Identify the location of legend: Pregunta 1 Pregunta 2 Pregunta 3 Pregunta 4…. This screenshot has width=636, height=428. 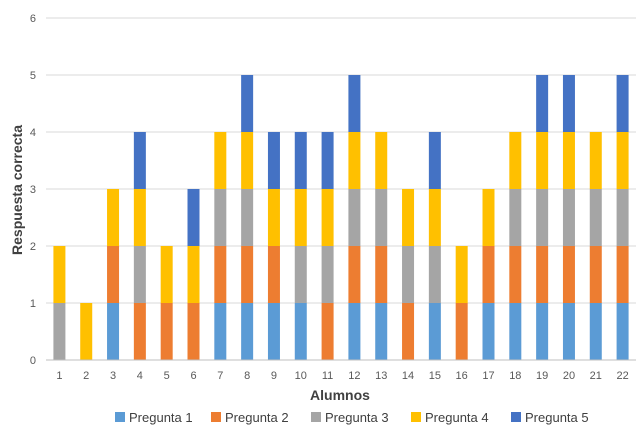
(352, 417).